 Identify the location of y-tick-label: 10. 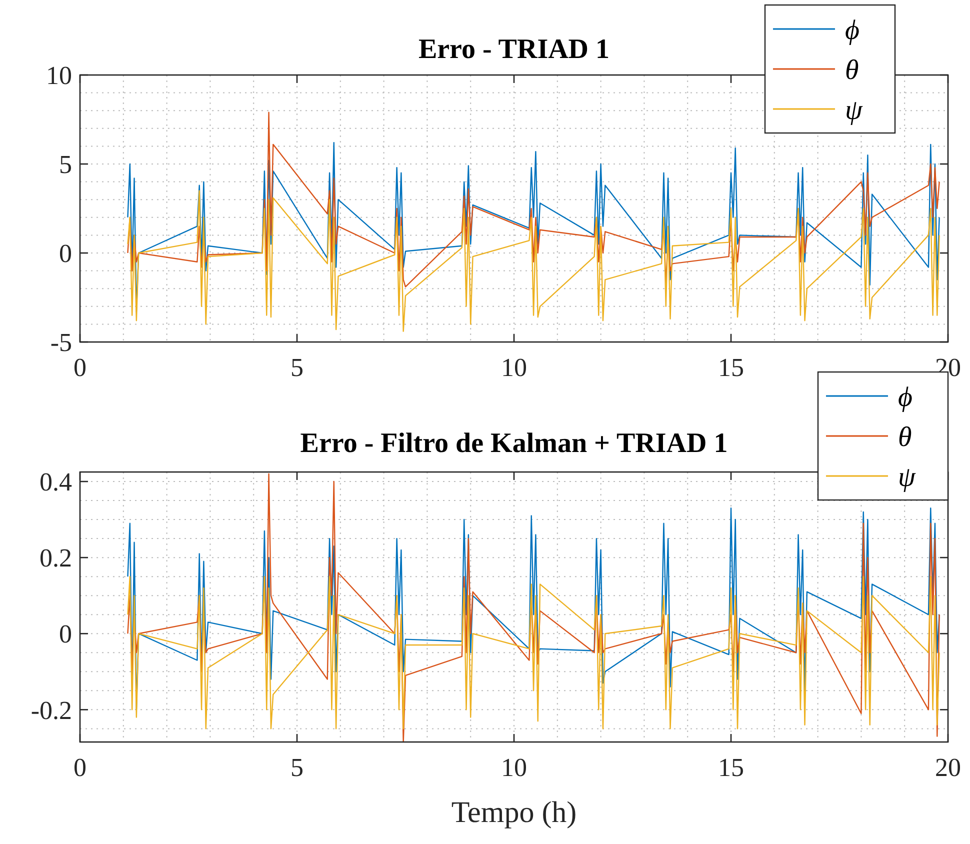
(59, 75).